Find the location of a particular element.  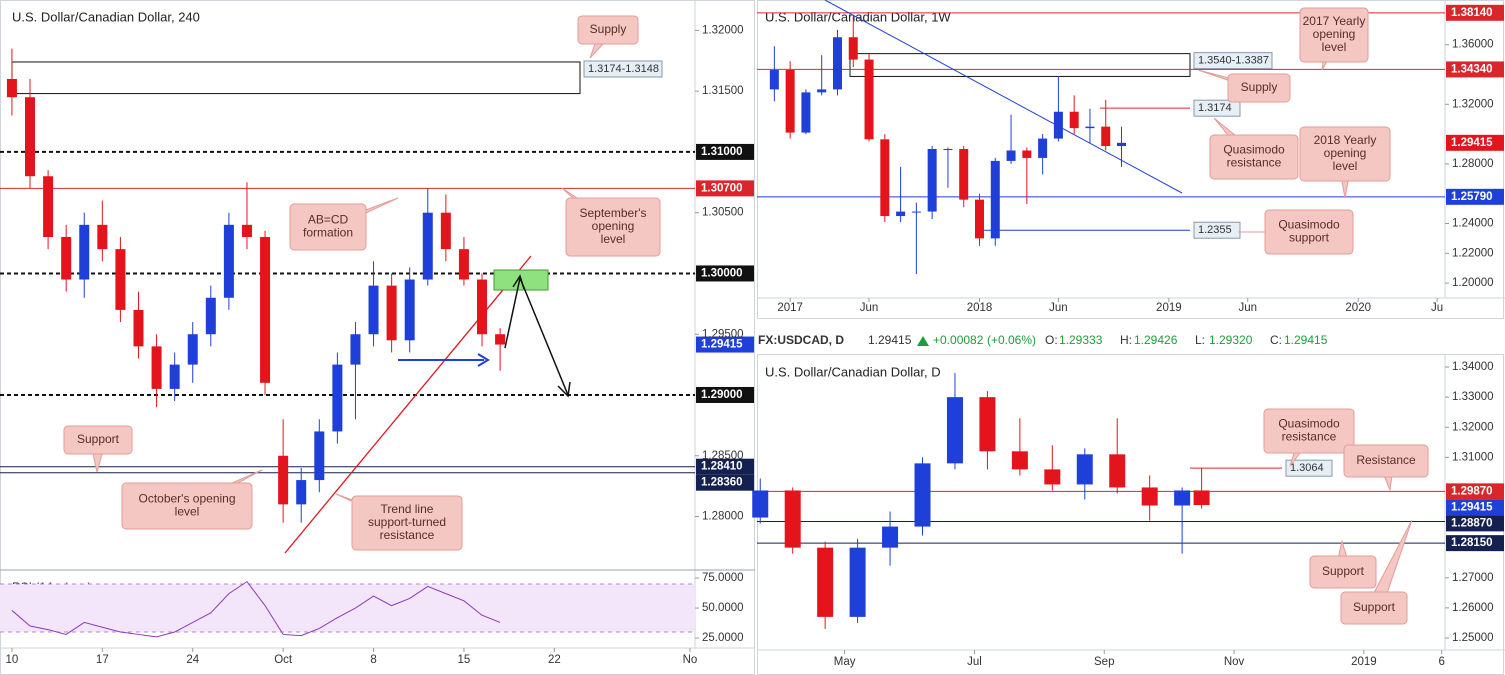

arrow-head is located at coordinates (483, 360).